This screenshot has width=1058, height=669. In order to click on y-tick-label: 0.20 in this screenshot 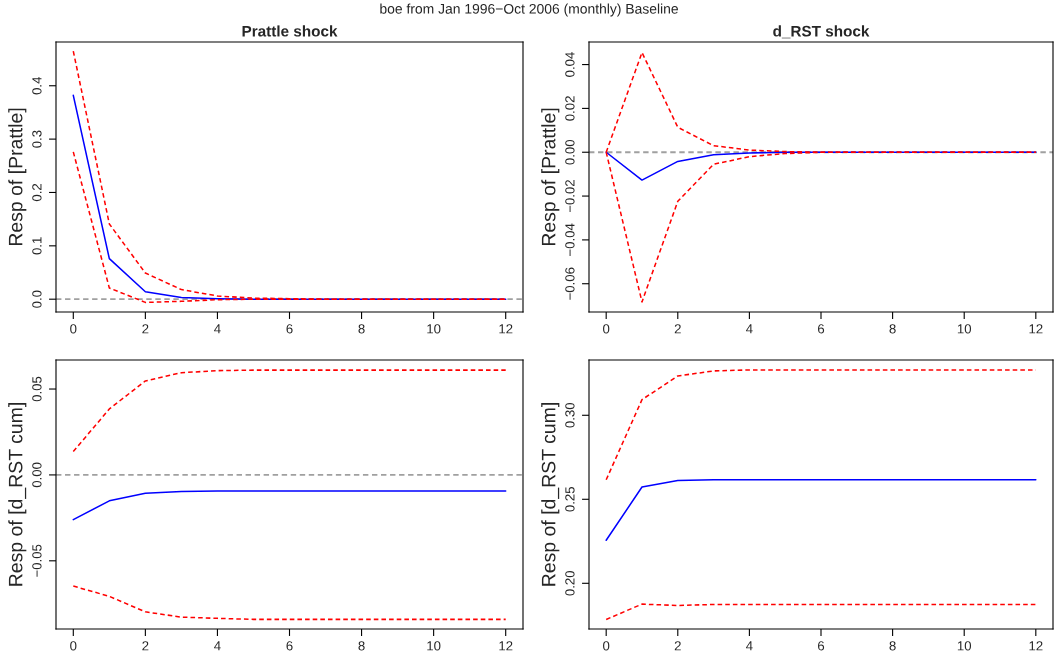, I will do `click(570, 583)`.